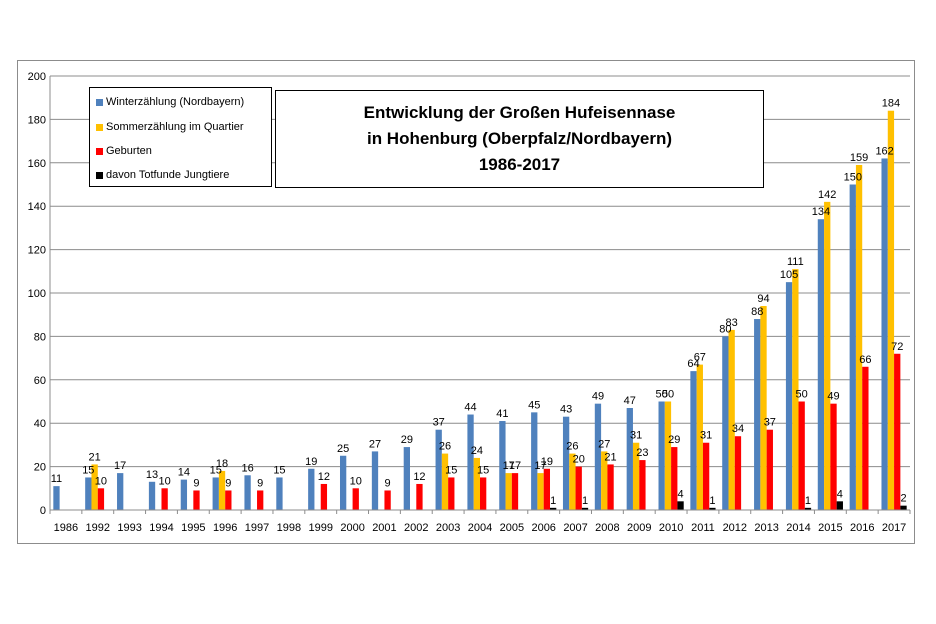  I want to click on data-label: 111, so click(795, 262).